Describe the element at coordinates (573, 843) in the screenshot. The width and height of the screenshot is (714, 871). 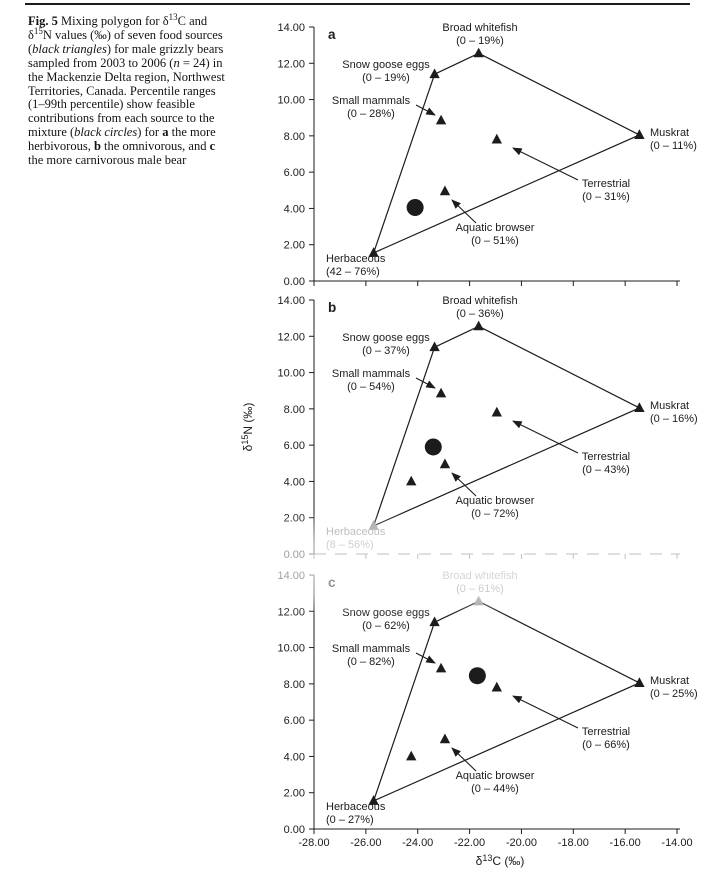
I see `x-tick-label: -18.00` at that location.